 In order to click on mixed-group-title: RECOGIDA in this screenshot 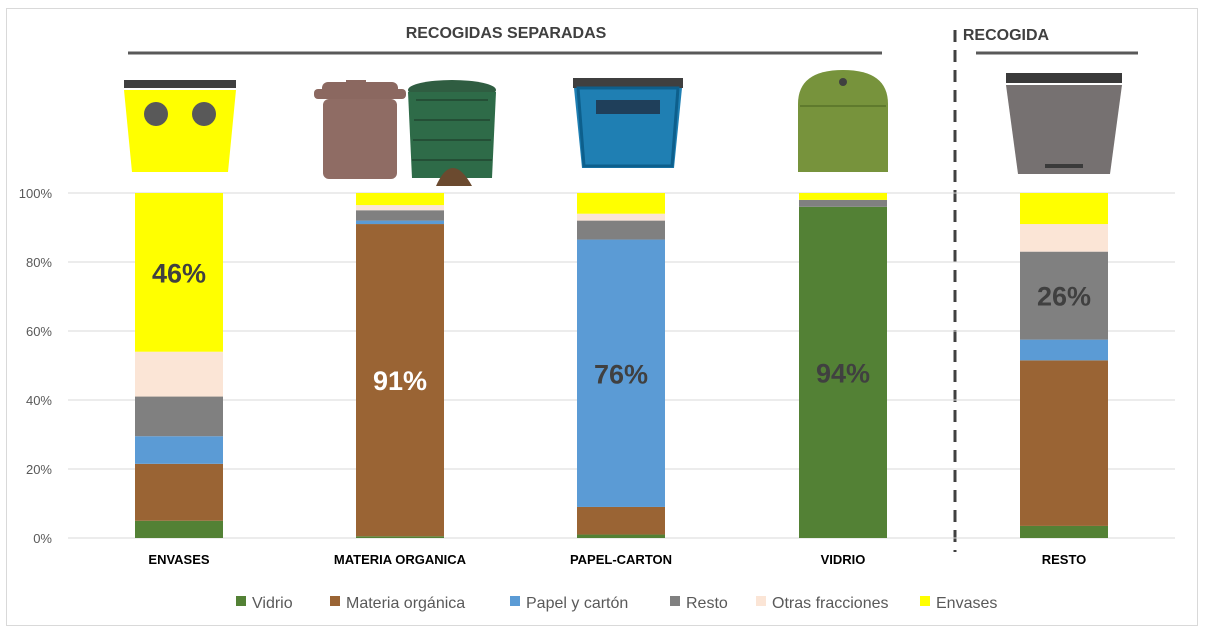, I will do `click(1006, 35)`.